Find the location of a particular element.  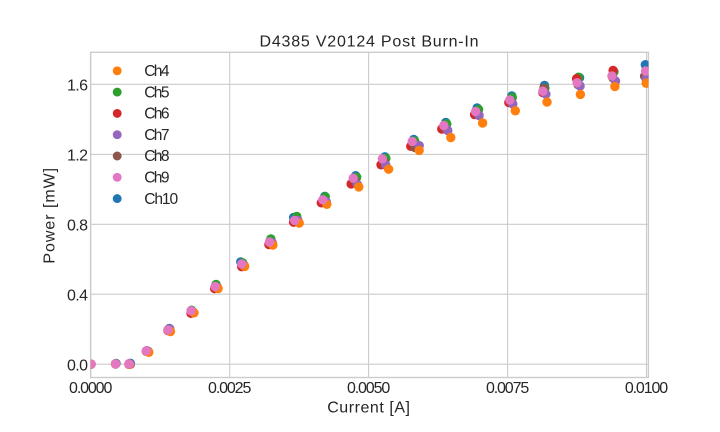

svg-text: Power [mW] is located at coordinates (49, 216).